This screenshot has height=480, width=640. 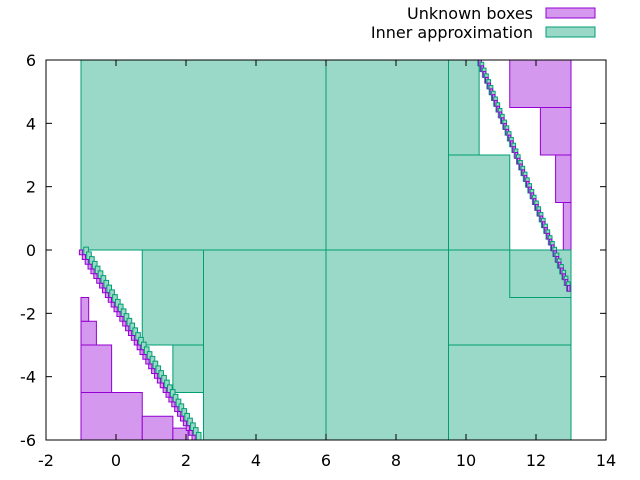 What do you see at coordinates (470, 13) in the screenshot?
I see `legend-label-0: Unknown boxes` at bounding box center [470, 13].